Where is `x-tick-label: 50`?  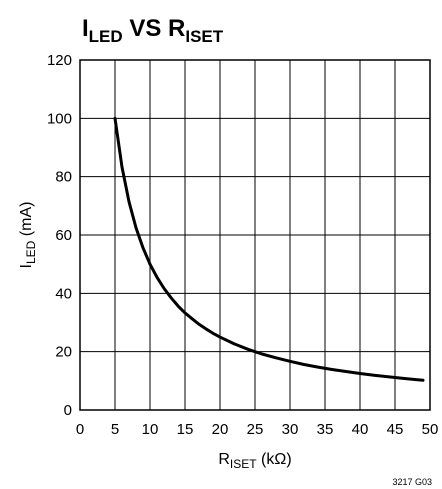
x-tick-label: 50 is located at coordinates (430, 429).